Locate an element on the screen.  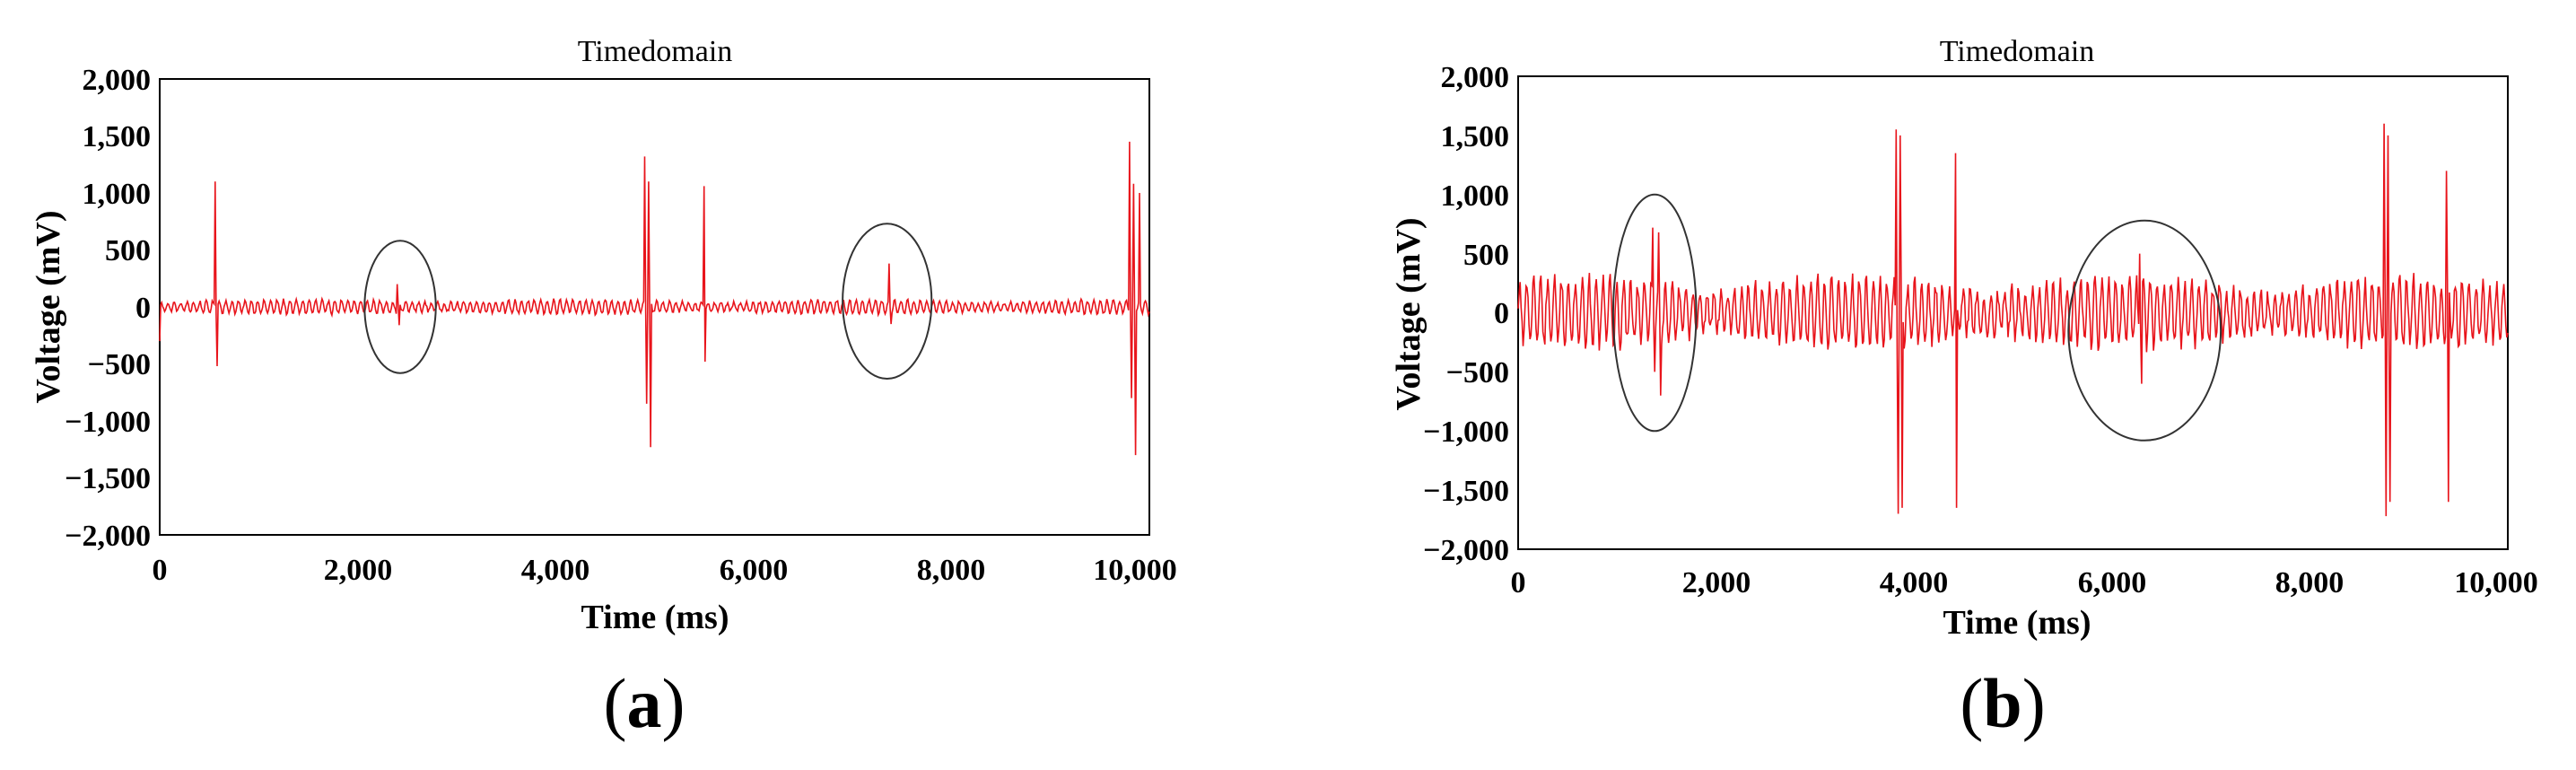
panel-letter: b is located at coordinates (2003, 703).